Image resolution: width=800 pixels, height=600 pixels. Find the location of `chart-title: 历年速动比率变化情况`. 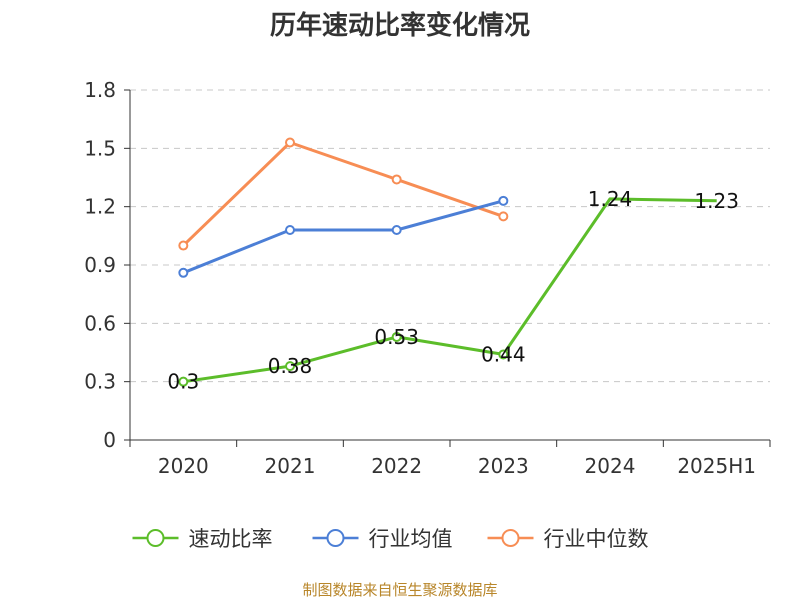

chart-title: 历年速动比率变化情况 is located at coordinates (400, 25).